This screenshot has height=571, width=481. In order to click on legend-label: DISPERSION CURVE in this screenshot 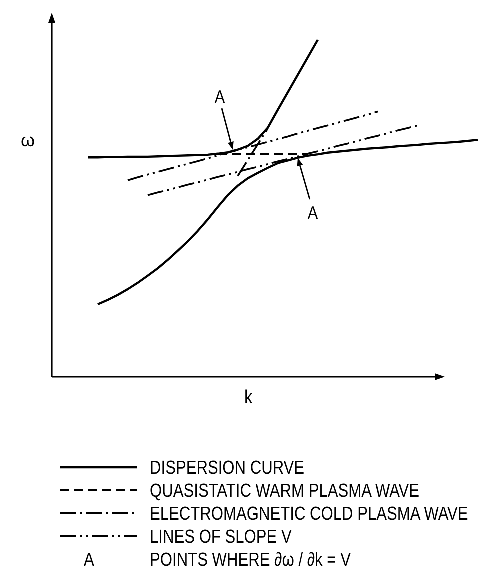, I will do `click(227, 467)`.